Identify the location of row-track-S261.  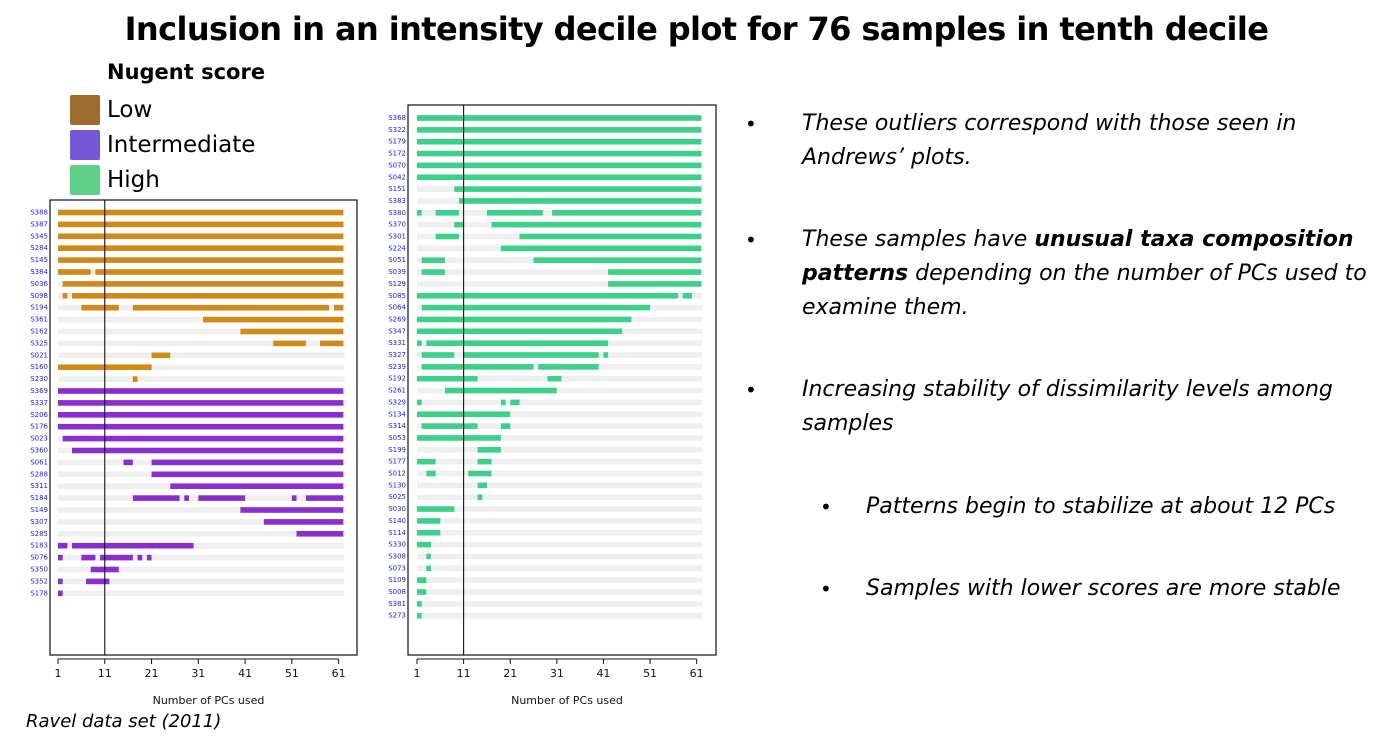
(560, 390).